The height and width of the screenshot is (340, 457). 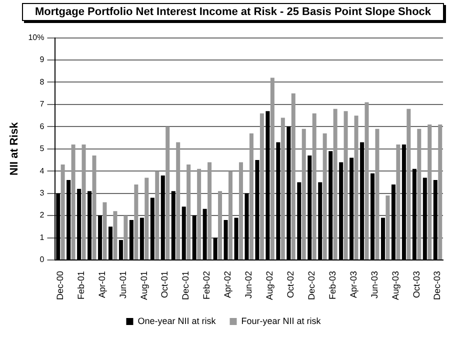 What do you see at coordinates (42, 81) in the screenshot?
I see `y-tick-label: 8` at bounding box center [42, 81].